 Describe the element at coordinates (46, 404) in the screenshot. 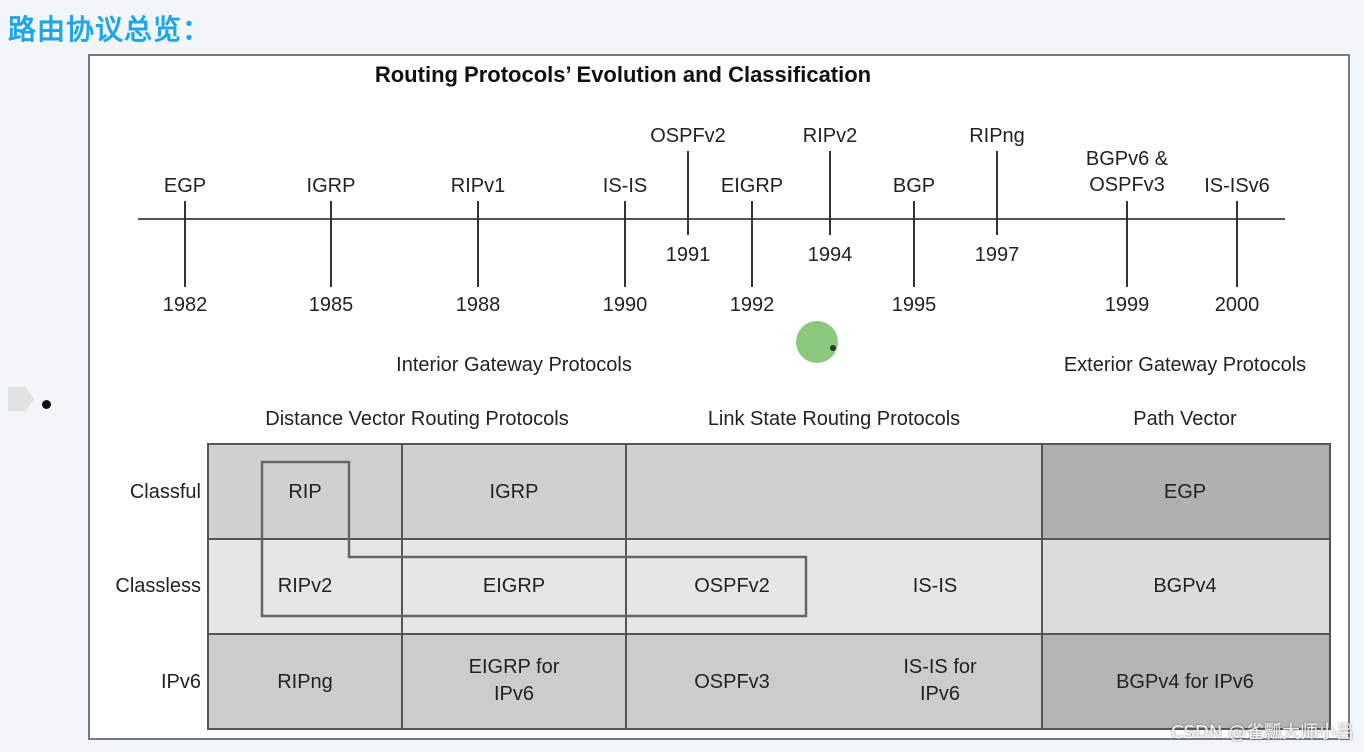

I see `bullet-dot` at that location.